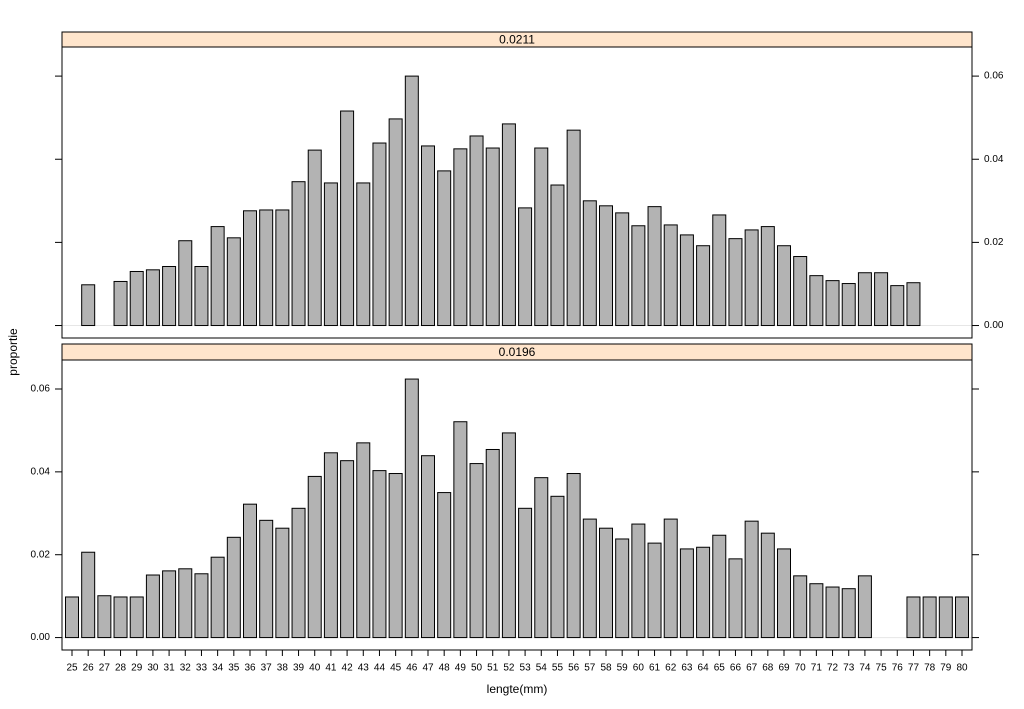  I want to click on x-tick-label: 35, so click(234, 668).